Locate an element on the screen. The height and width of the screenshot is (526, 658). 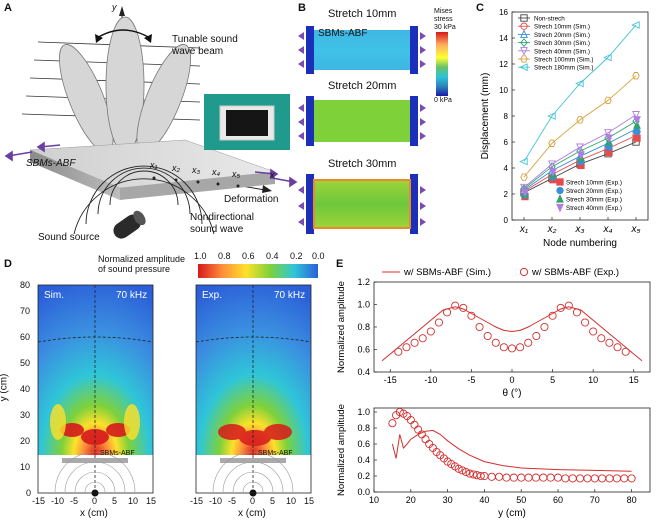
e-bottom-xtick-label: 50 is located at coordinates (521, 500).